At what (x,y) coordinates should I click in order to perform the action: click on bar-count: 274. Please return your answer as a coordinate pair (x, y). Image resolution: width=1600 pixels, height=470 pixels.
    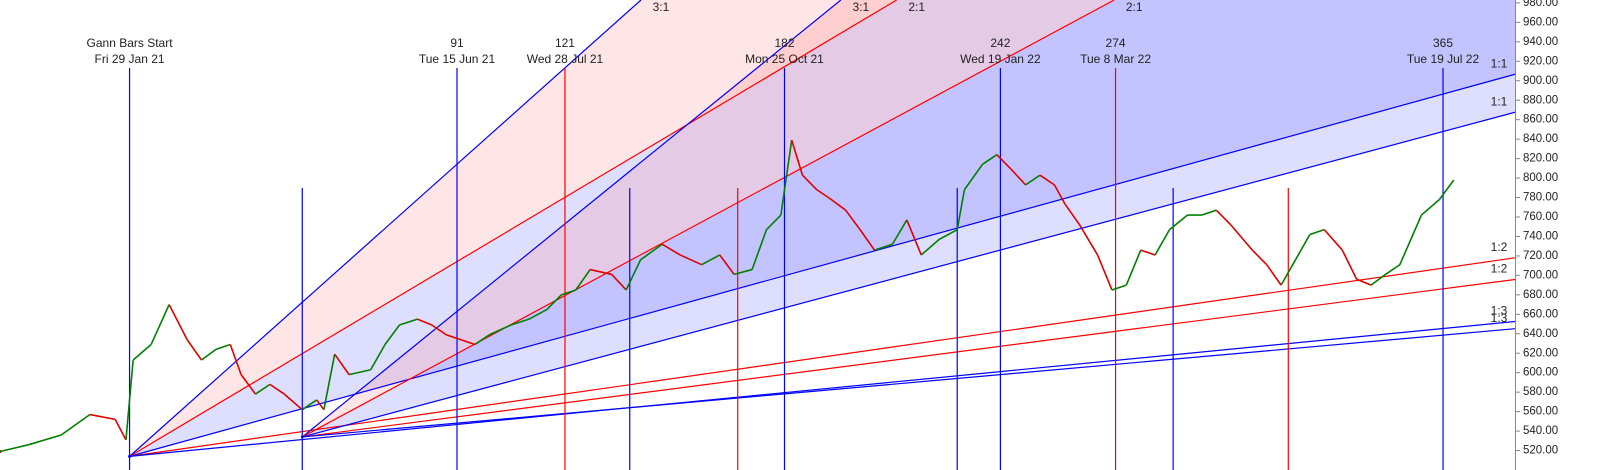
    Looking at the image, I should click on (1116, 43).